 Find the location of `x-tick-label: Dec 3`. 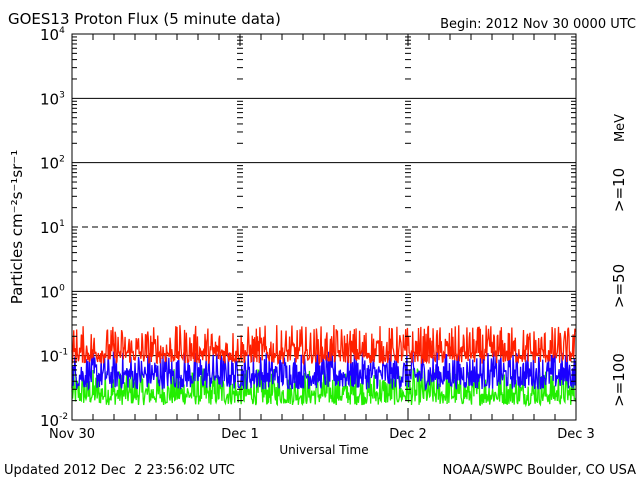

x-tick-label: Dec 3 is located at coordinates (576, 434).